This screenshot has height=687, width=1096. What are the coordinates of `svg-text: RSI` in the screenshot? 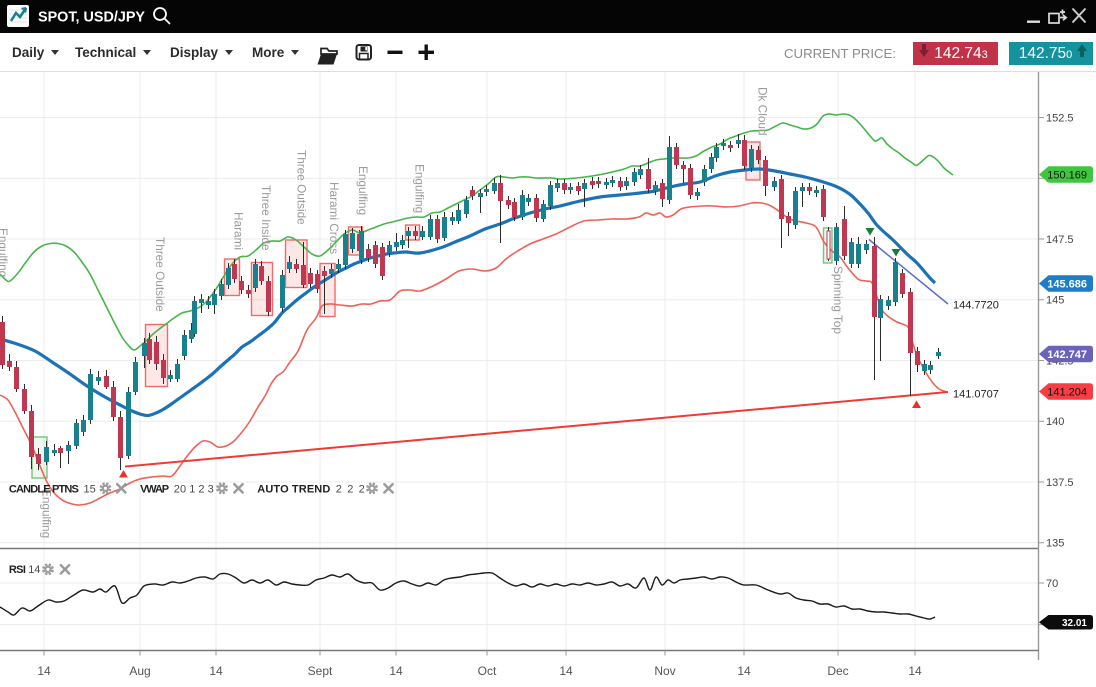 It's located at (17, 570).